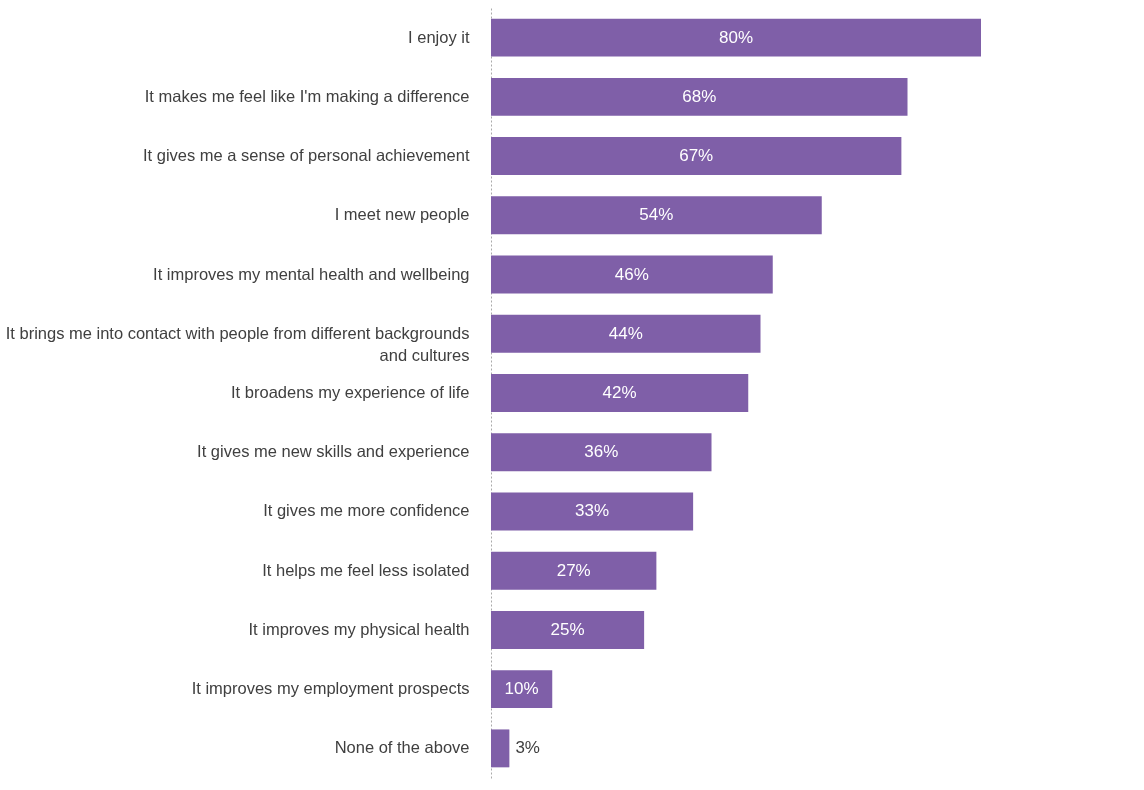 The image size is (1144, 790). What do you see at coordinates (402, 214) in the screenshot?
I see `y-tick-label: I meet new people` at bounding box center [402, 214].